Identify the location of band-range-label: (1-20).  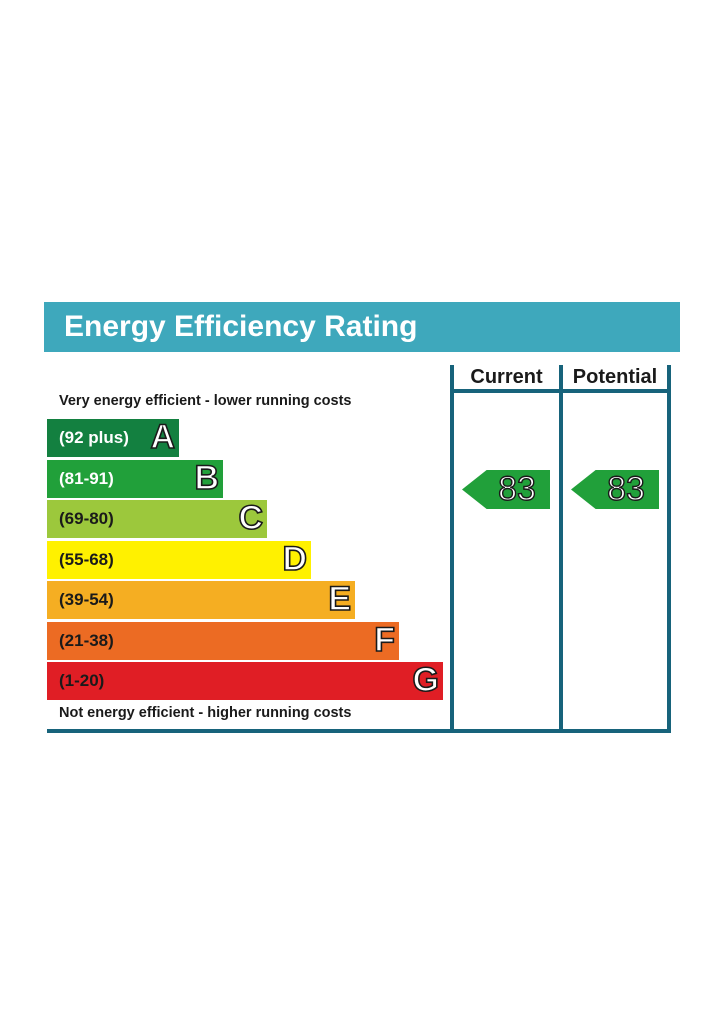
(82, 680).